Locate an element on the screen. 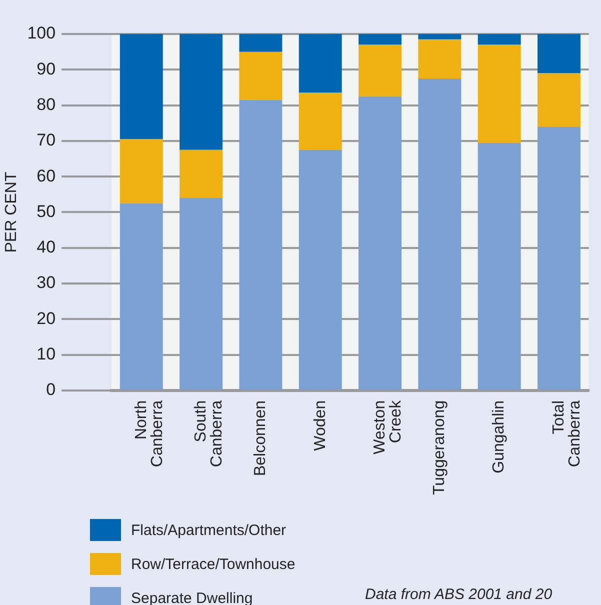  x-tick-label: Belconnen is located at coordinates (261, 438).